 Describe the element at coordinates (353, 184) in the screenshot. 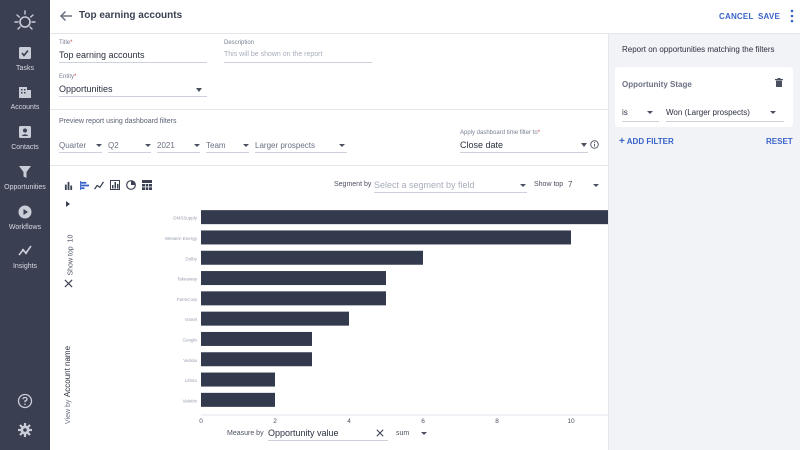

I see `segment-label: Segment by` at that location.